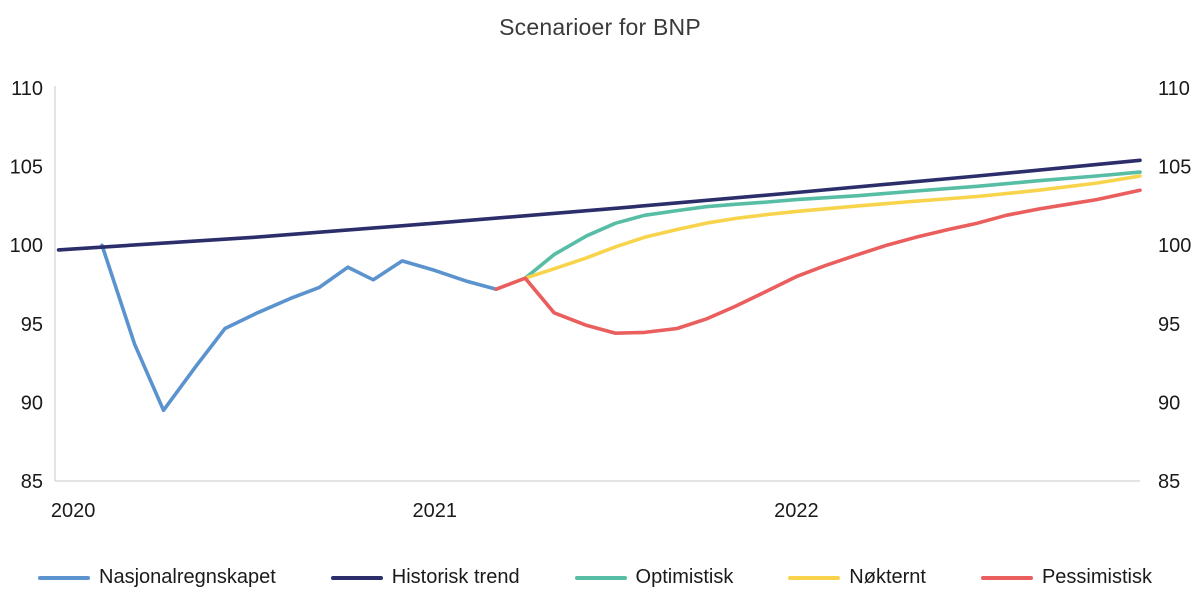  Describe the element at coordinates (187, 577) in the screenshot. I see `legend-label: Nasjonalregnskapet` at that location.